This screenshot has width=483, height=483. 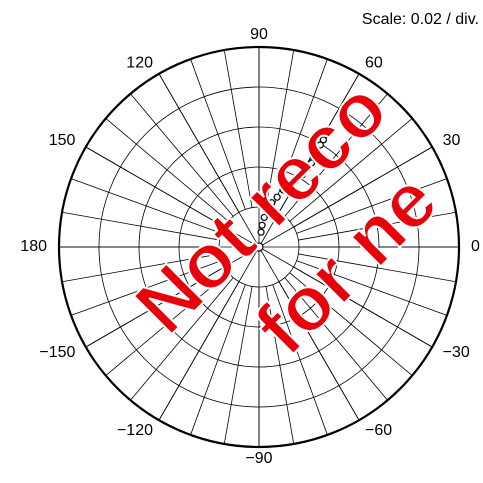 I want to click on theta-tick-label: 60, so click(x=374, y=63).